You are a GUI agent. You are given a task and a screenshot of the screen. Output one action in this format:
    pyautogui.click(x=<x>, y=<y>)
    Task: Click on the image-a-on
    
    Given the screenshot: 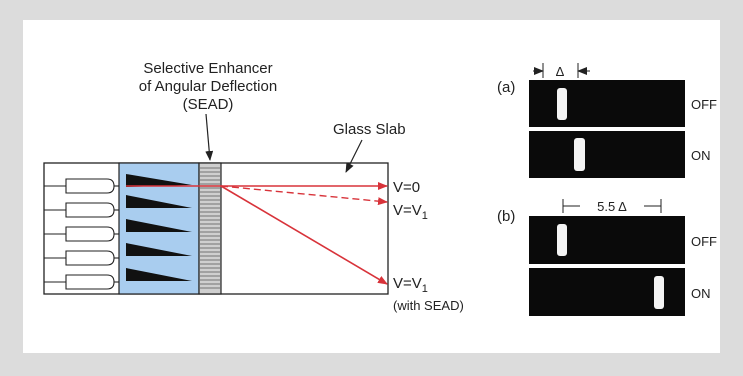 What is the action you would take?
    pyautogui.click(x=607, y=154)
    